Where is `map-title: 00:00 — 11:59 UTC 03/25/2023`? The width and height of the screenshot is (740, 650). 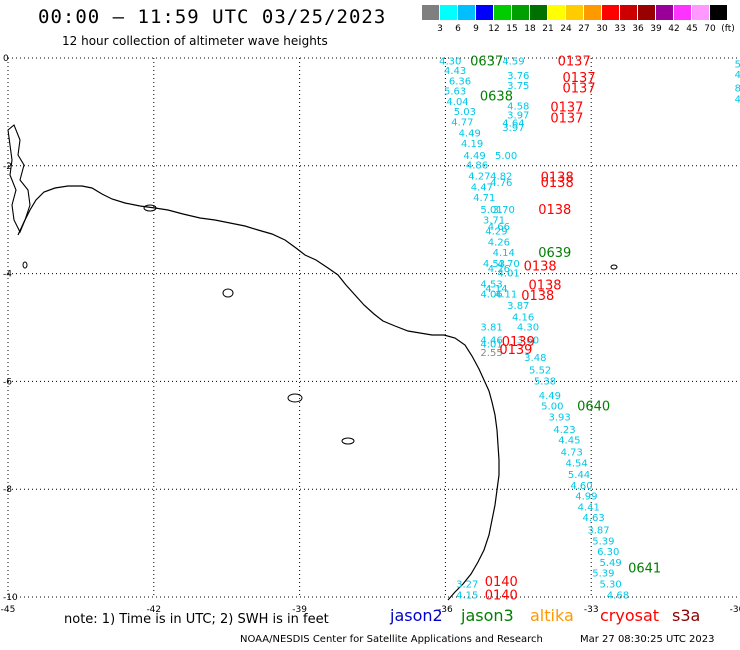 map-title: 00:00 — 11:59 UTC 03/25/2023 is located at coordinates (212, 17).